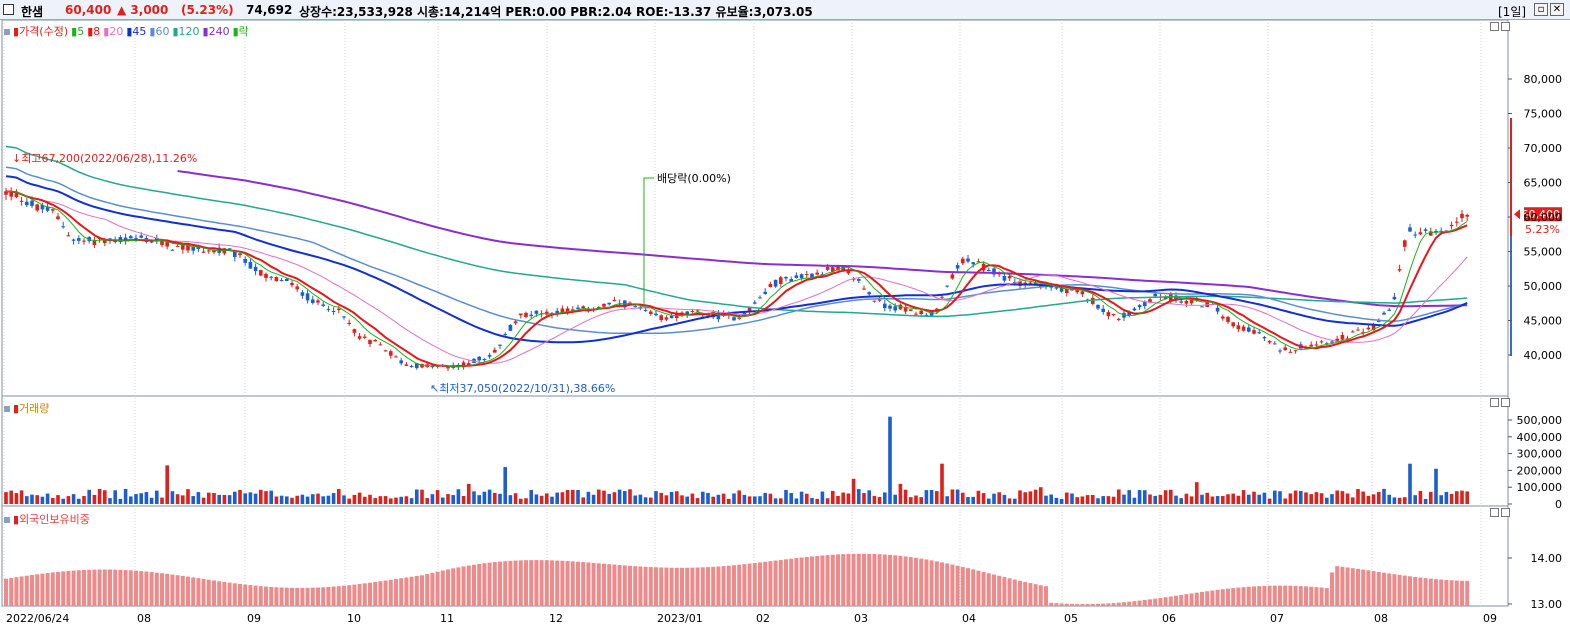 The image size is (1570, 629). What do you see at coordinates (1494, 26) in the screenshot?
I see `price-panel-minimize-icon` at bounding box center [1494, 26].